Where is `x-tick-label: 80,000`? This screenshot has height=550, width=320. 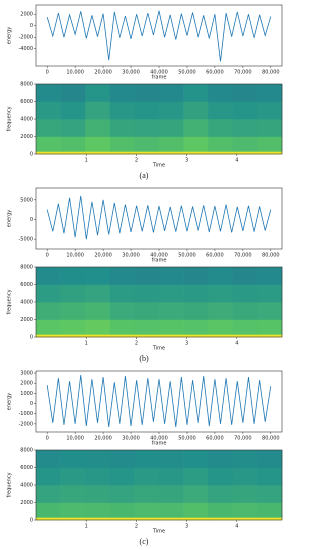
x-tick-label: 80,000 is located at coordinates (271, 256).